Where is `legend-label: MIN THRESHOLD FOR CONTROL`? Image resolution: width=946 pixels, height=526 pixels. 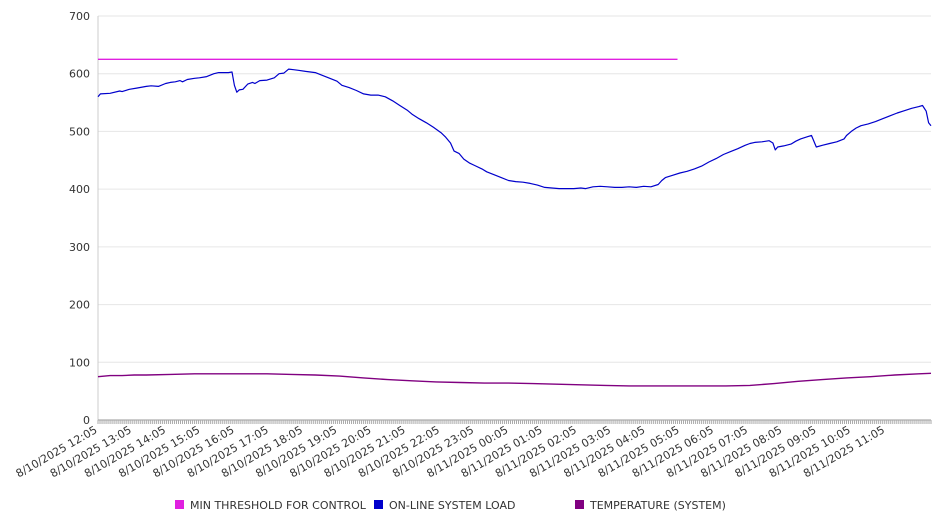 legend-label: MIN THRESHOLD FOR CONTROL is located at coordinates (278, 505).